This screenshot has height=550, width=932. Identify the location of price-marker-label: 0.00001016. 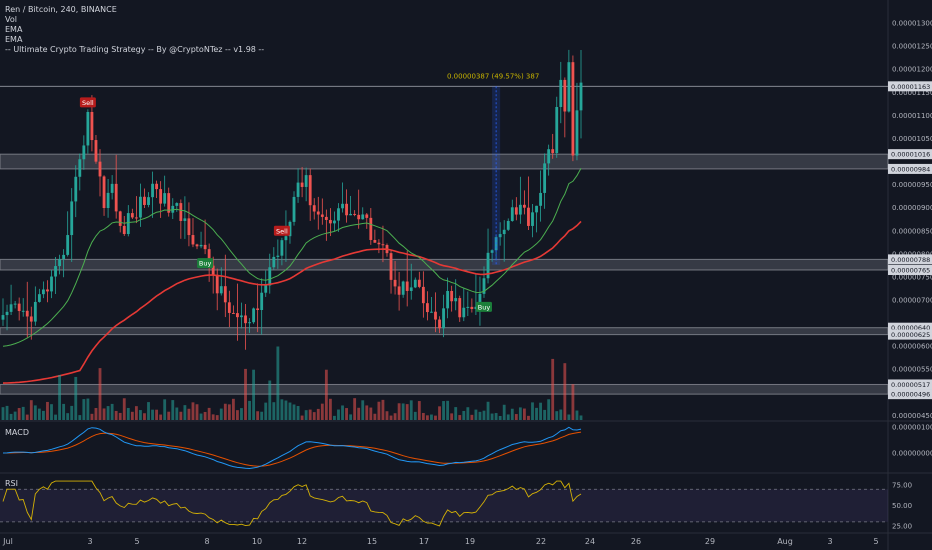
(910, 155).